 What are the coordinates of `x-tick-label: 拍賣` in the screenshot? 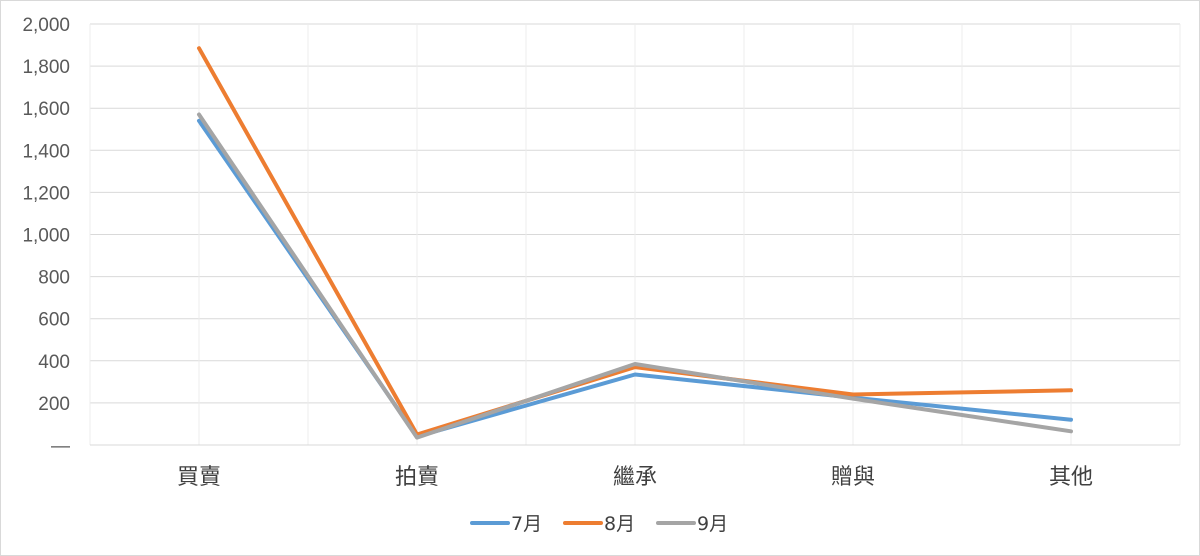 It's located at (417, 477).